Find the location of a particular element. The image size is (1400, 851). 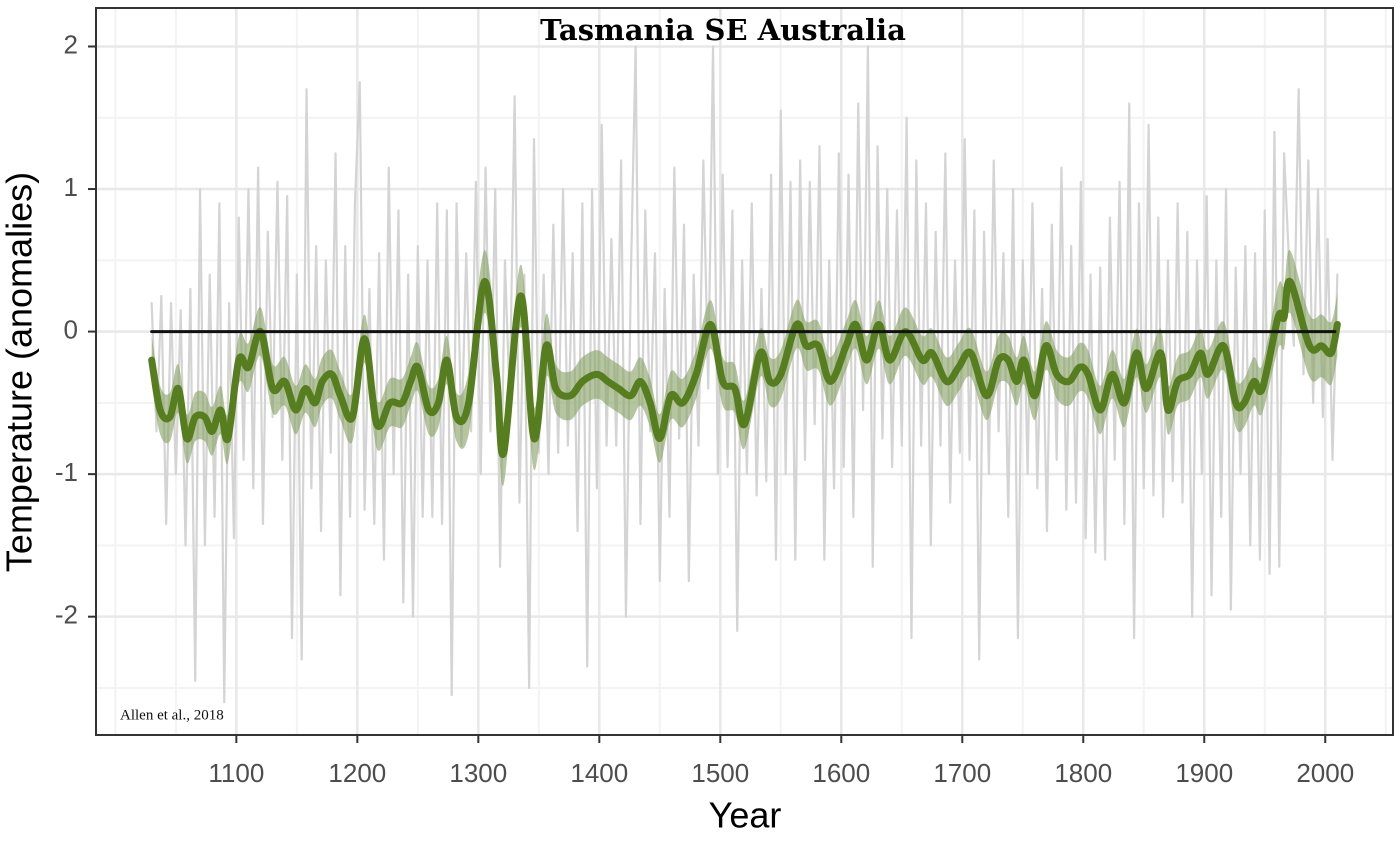

x-tick-label: 1200 is located at coordinates (357, 773).